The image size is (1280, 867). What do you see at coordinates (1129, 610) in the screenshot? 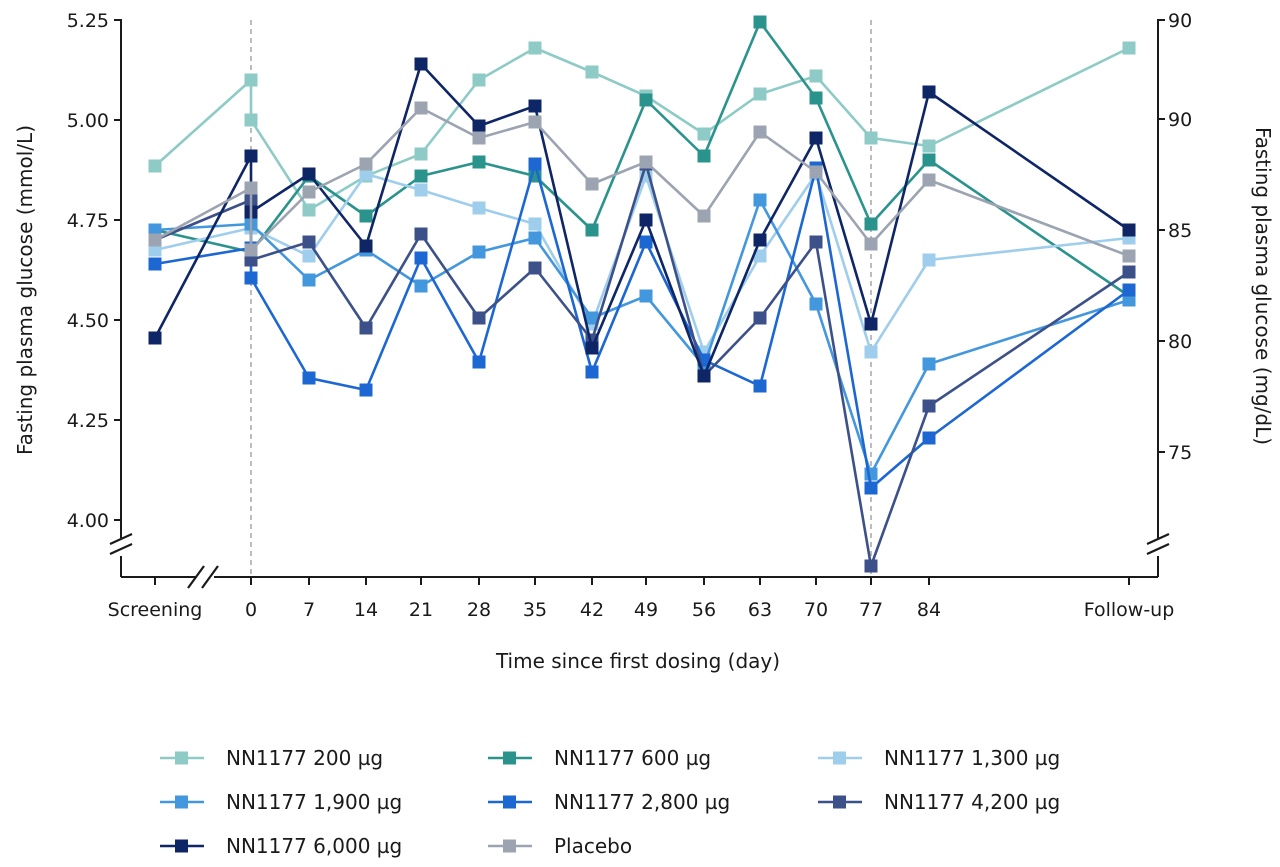
I see `x-tick-label: Follow-up` at bounding box center [1129, 610].